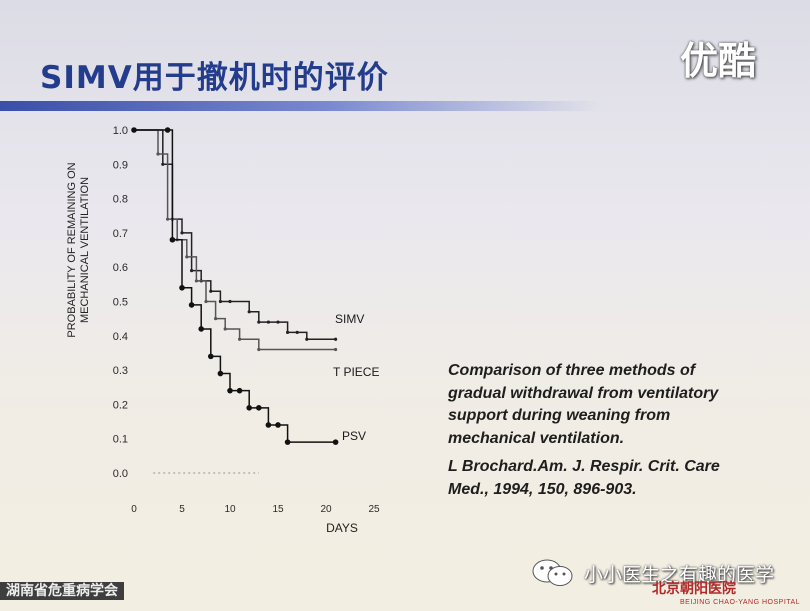 Image resolution: width=810 pixels, height=611 pixels. I want to click on series-label: SIMV, so click(349, 319).